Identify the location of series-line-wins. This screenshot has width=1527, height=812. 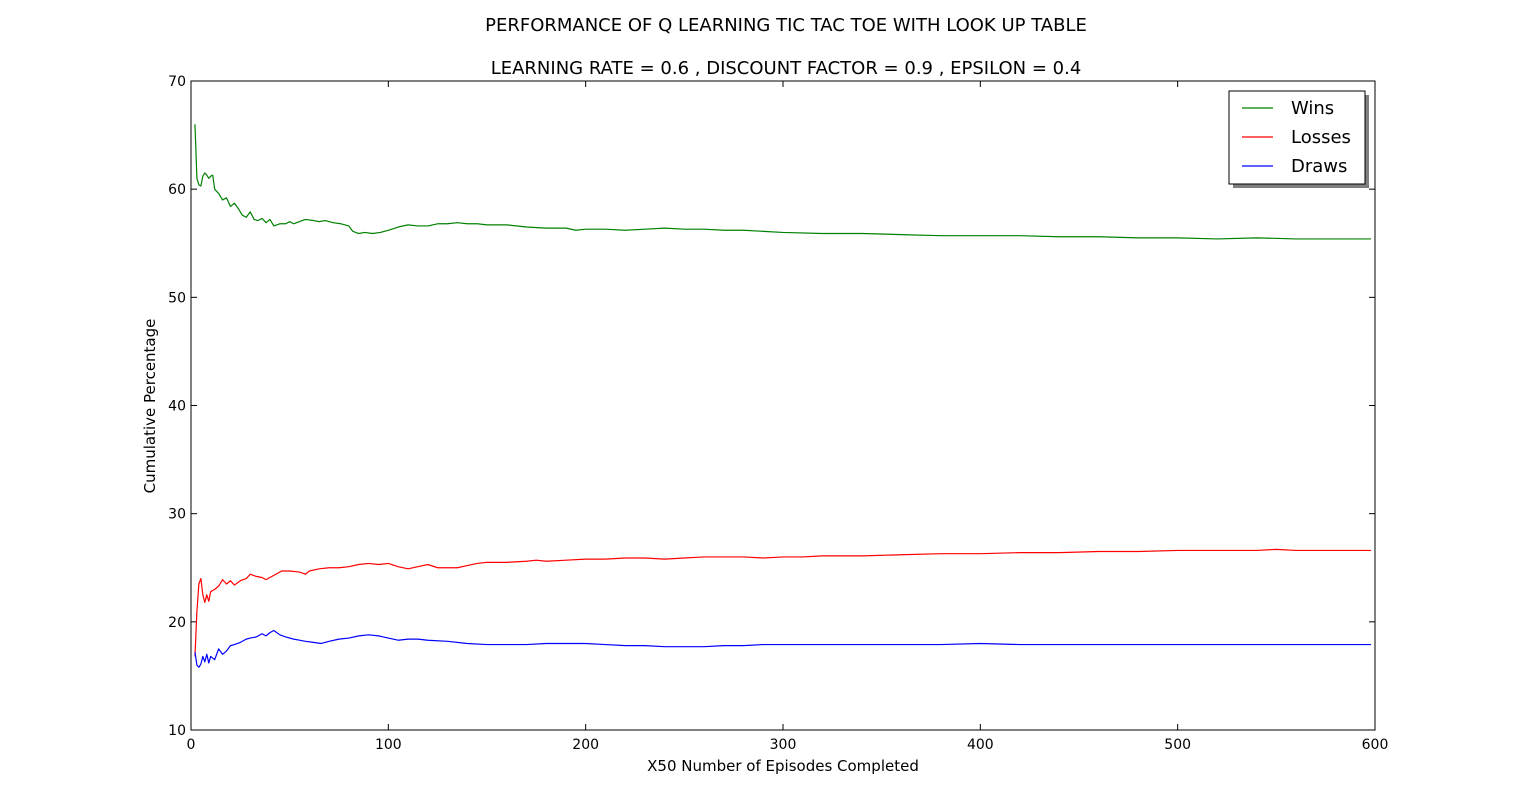
(783, 182).